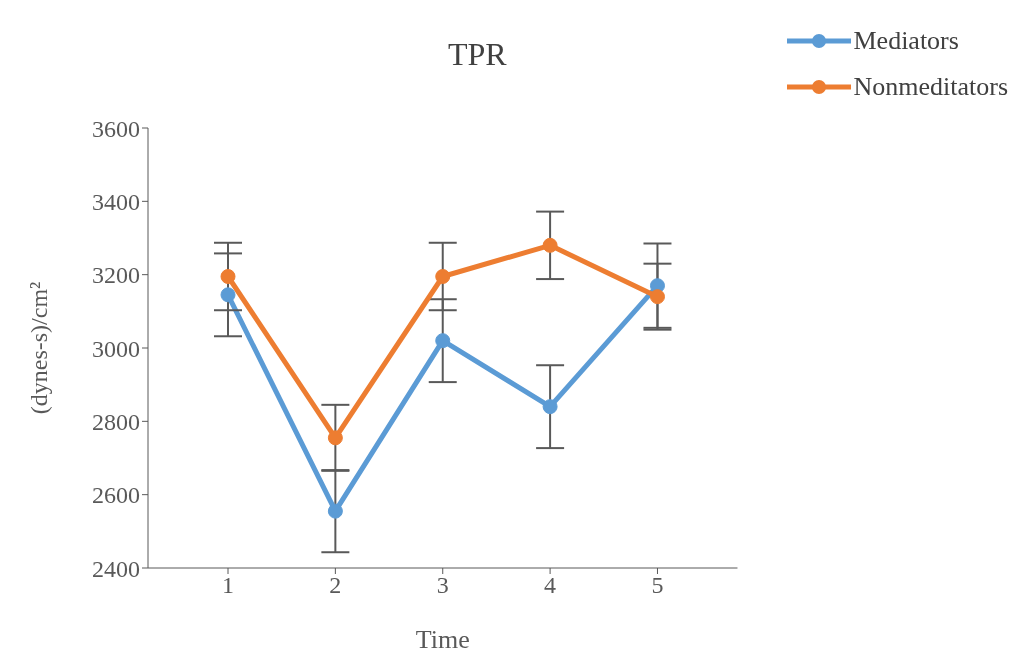 The image size is (1027, 666). I want to click on y-tick-label: 3600, so click(116, 128).